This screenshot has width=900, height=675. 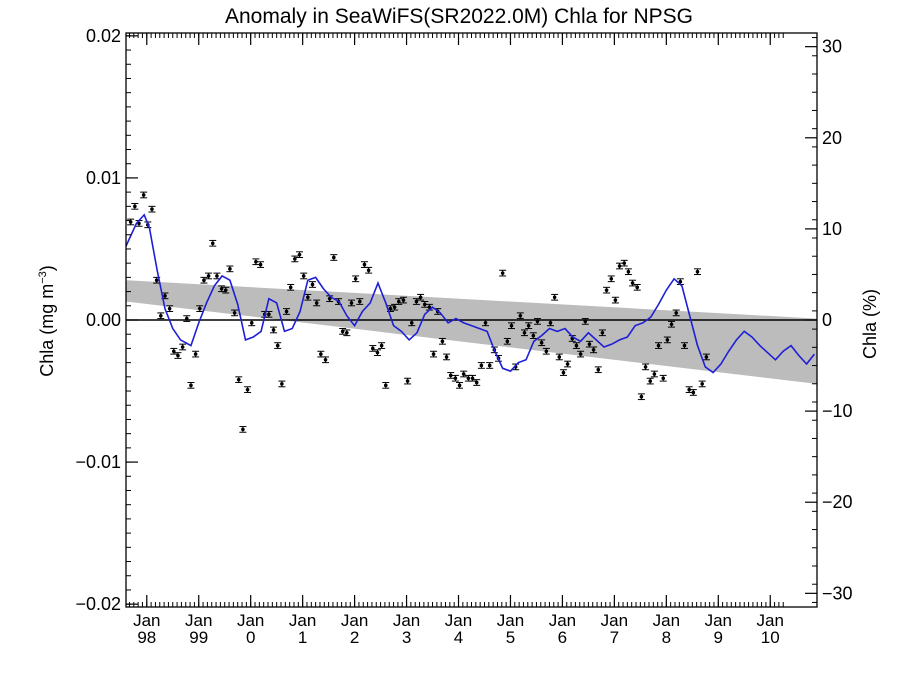 What do you see at coordinates (103, 320) in the screenshot?
I see `left-tick-label: 0.00` at bounding box center [103, 320].